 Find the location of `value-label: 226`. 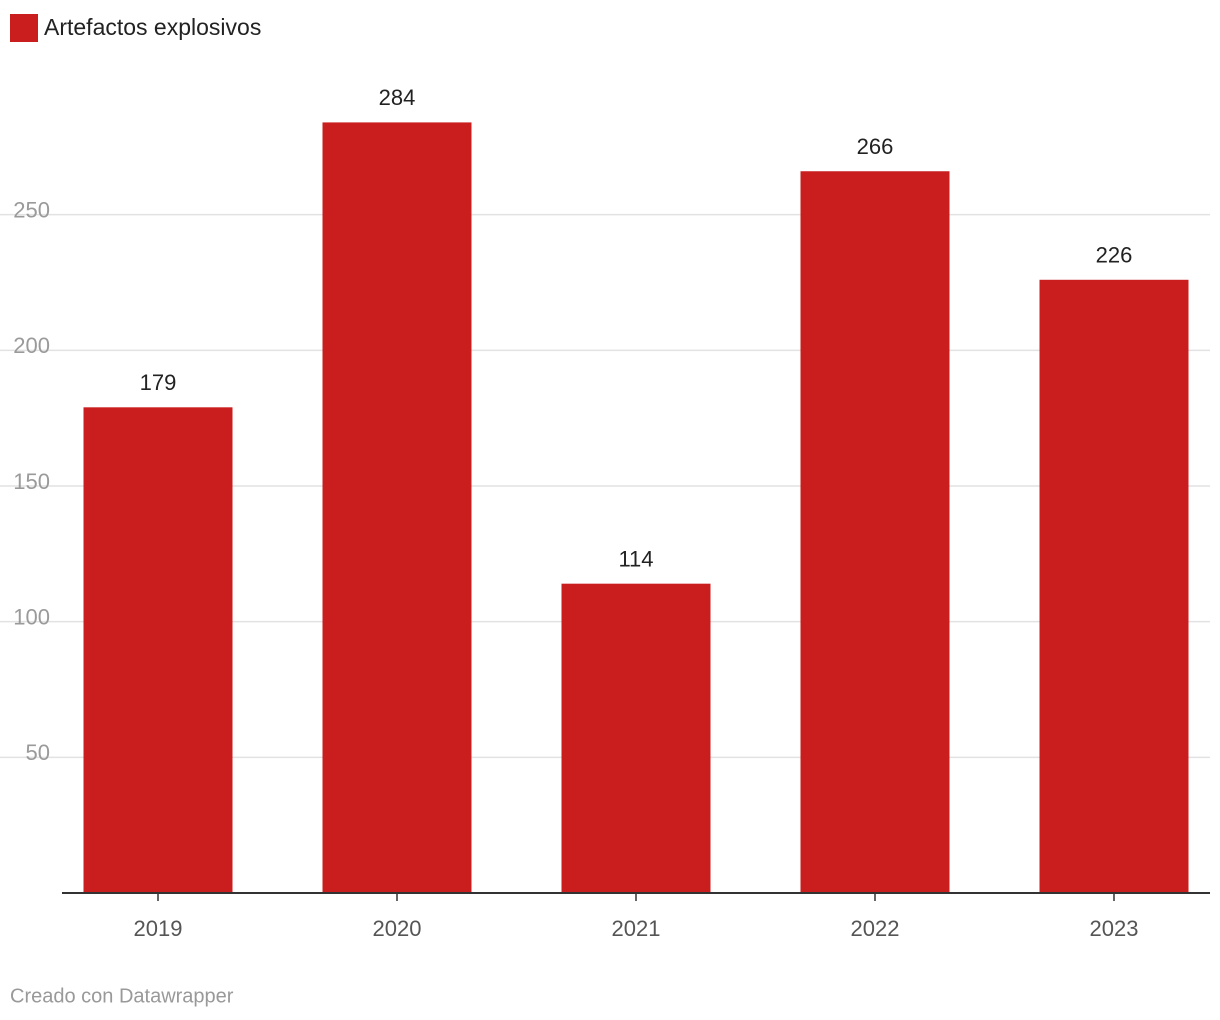

value-label: 226 is located at coordinates (1114, 255).